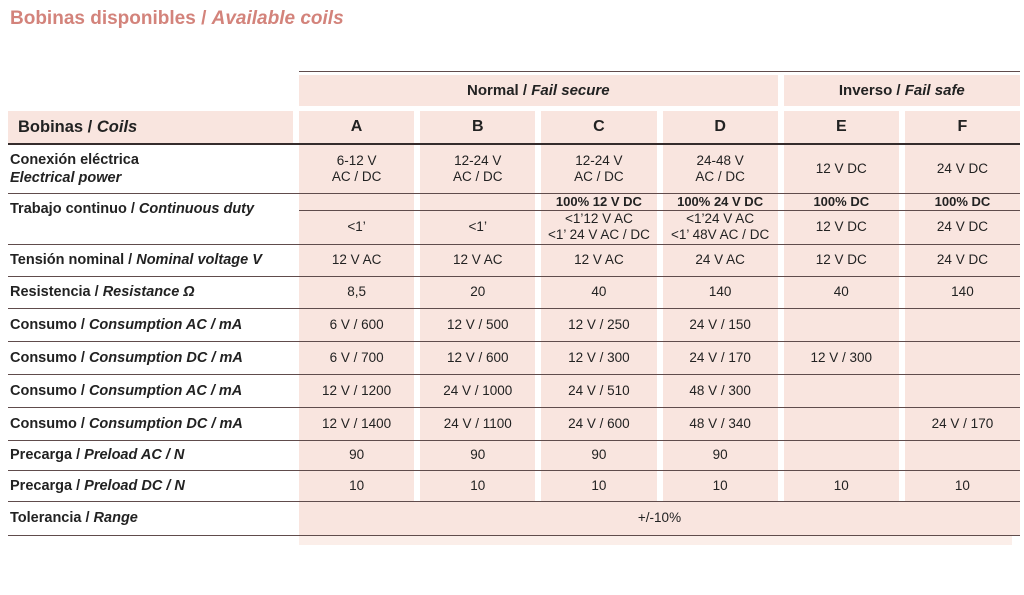 The height and width of the screenshot is (595, 1024). I want to click on column-header-b: B, so click(478, 127).